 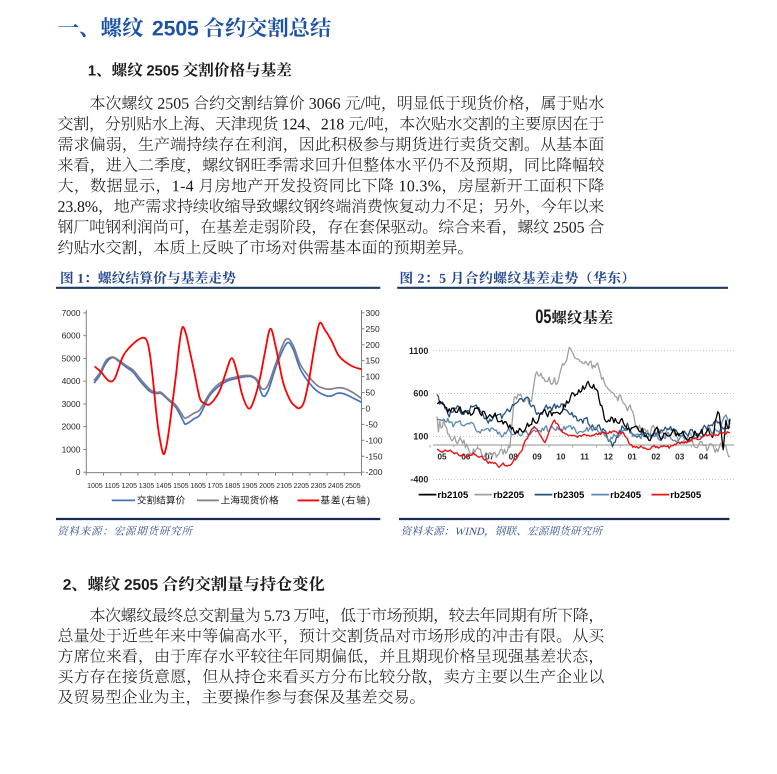 I want to click on svg-text: 02, so click(x=656, y=456).